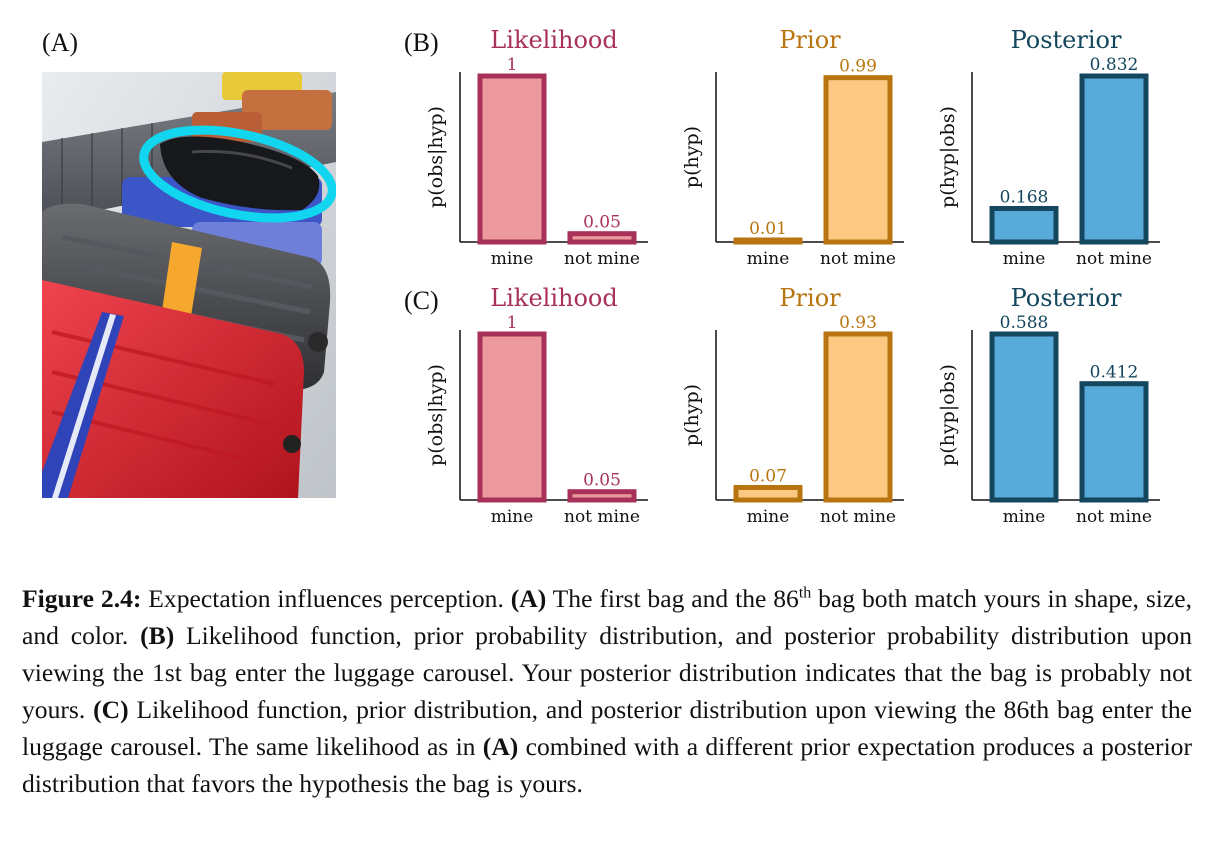  Describe the element at coordinates (1114, 373) in the screenshot. I see `data-label-c-posterior-1: 0.412` at that location.